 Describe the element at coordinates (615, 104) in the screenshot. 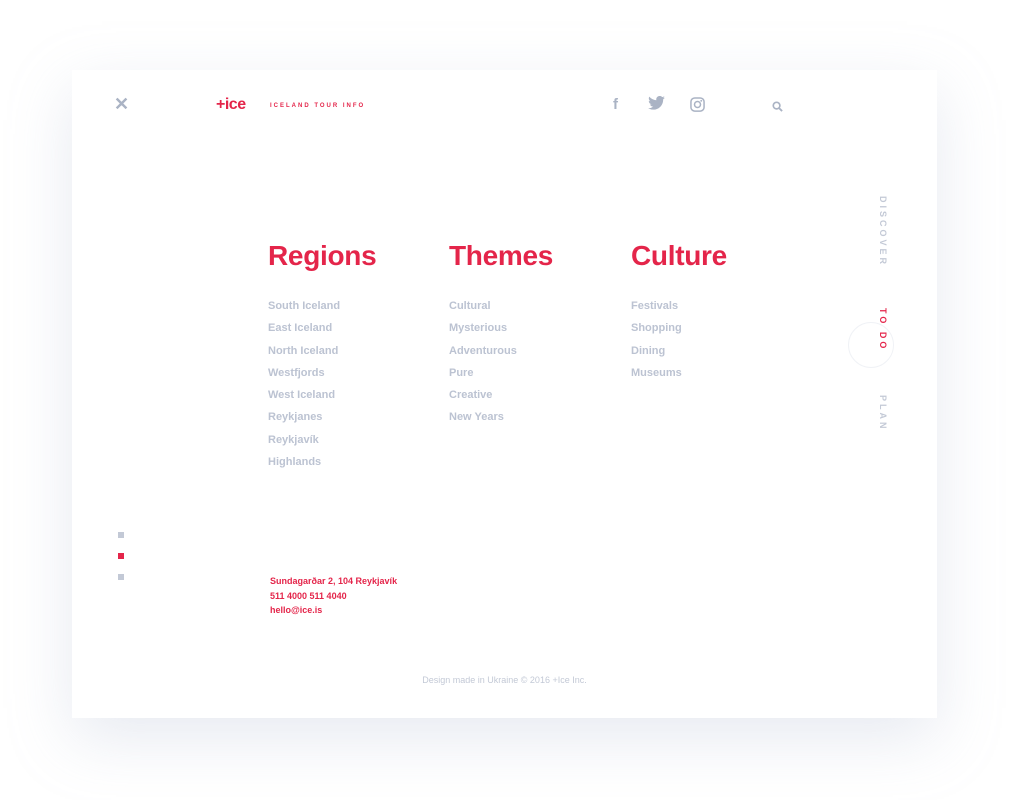

I see `facebook-icon: f` at that location.